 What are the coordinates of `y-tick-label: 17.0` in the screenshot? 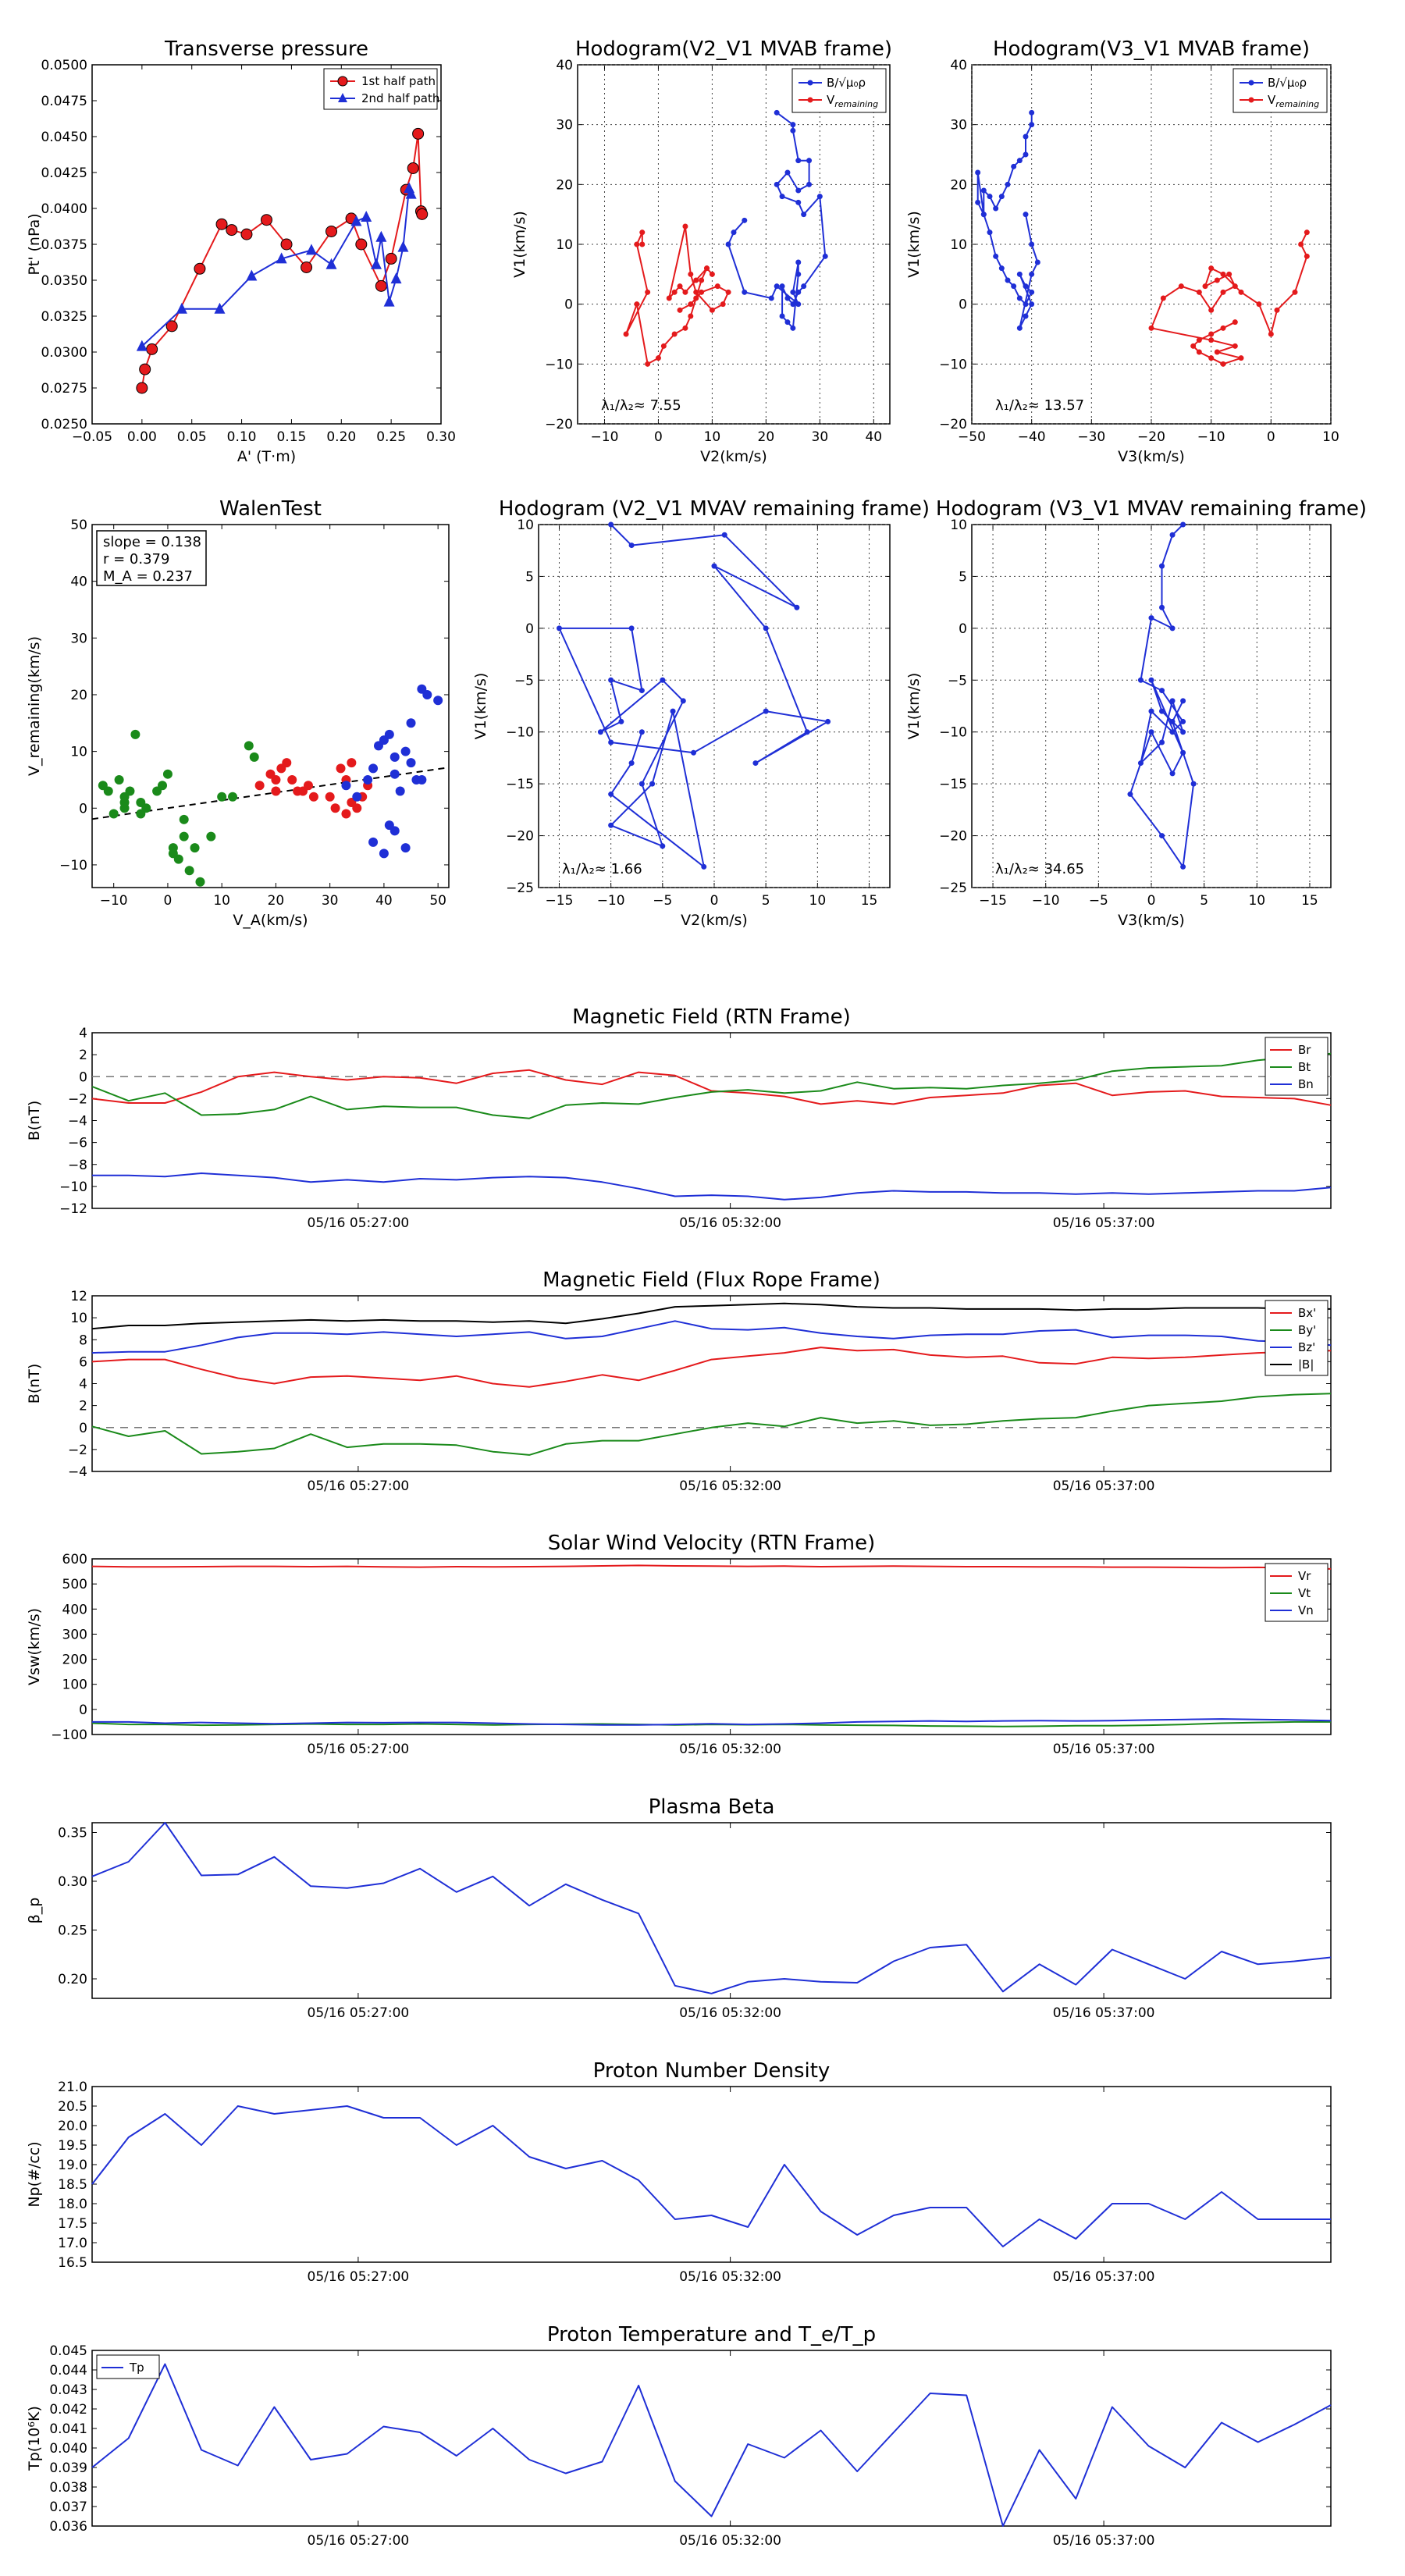 It's located at (72, 2243).